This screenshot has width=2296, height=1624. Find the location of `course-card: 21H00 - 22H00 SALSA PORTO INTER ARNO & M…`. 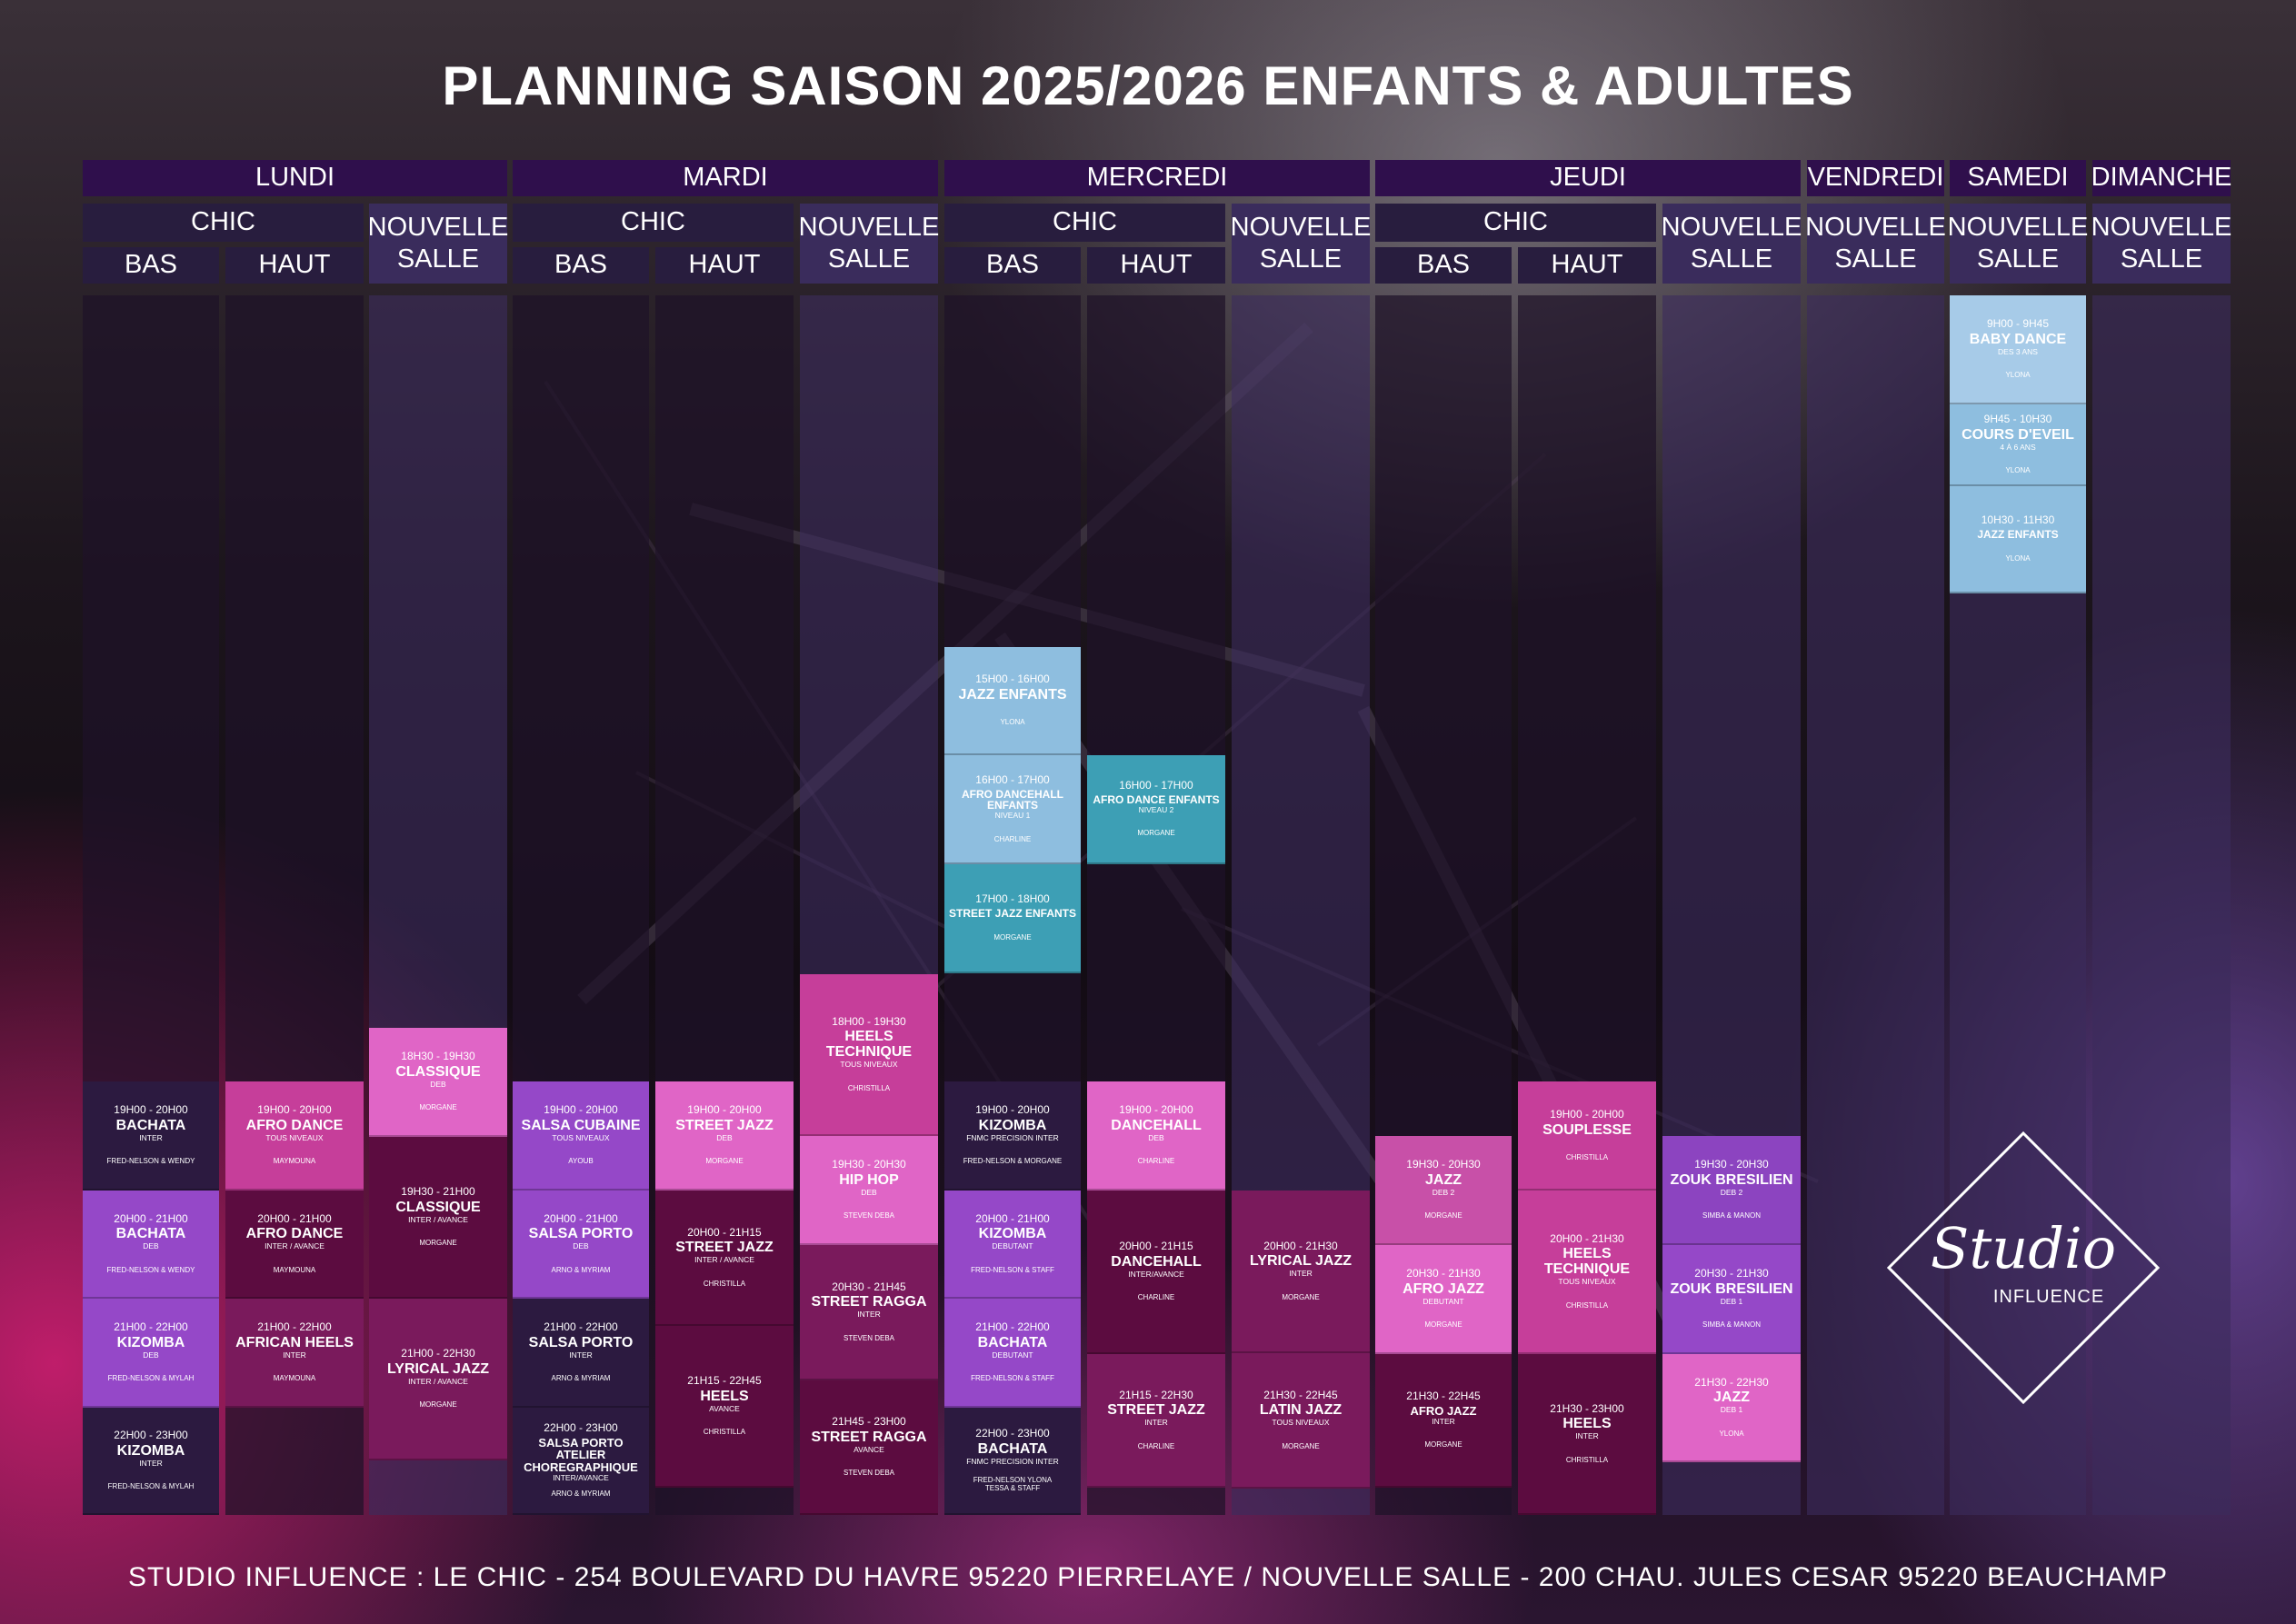

course-card: 21H00 - 22H00 SALSA PORTO INTER ARNO & M… is located at coordinates (581, 1353).